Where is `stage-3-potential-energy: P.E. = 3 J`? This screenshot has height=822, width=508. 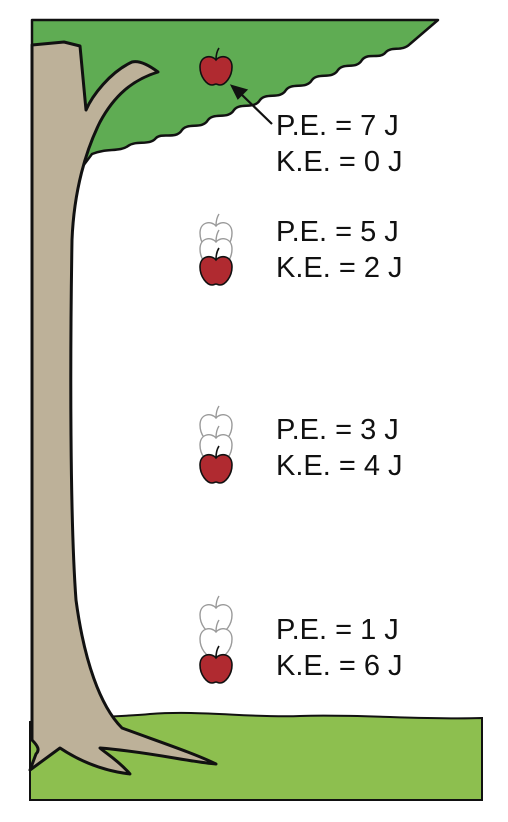
stage-3-potential-energy: P.E. = 3 J is located at coordinates (337, 430).